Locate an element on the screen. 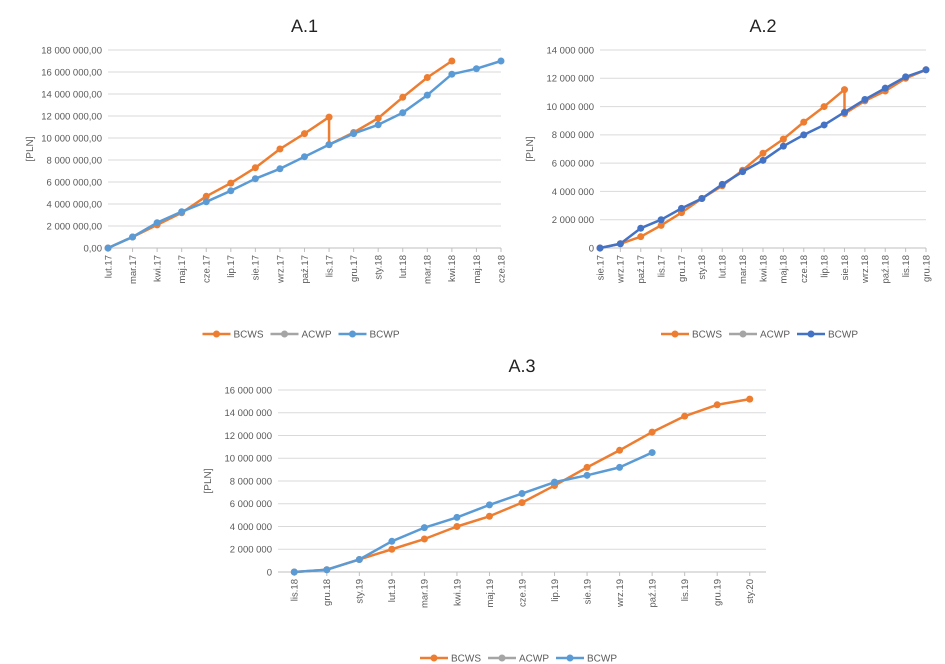  x-tick-label: kwi.17 is located at coordinates (158, 268).